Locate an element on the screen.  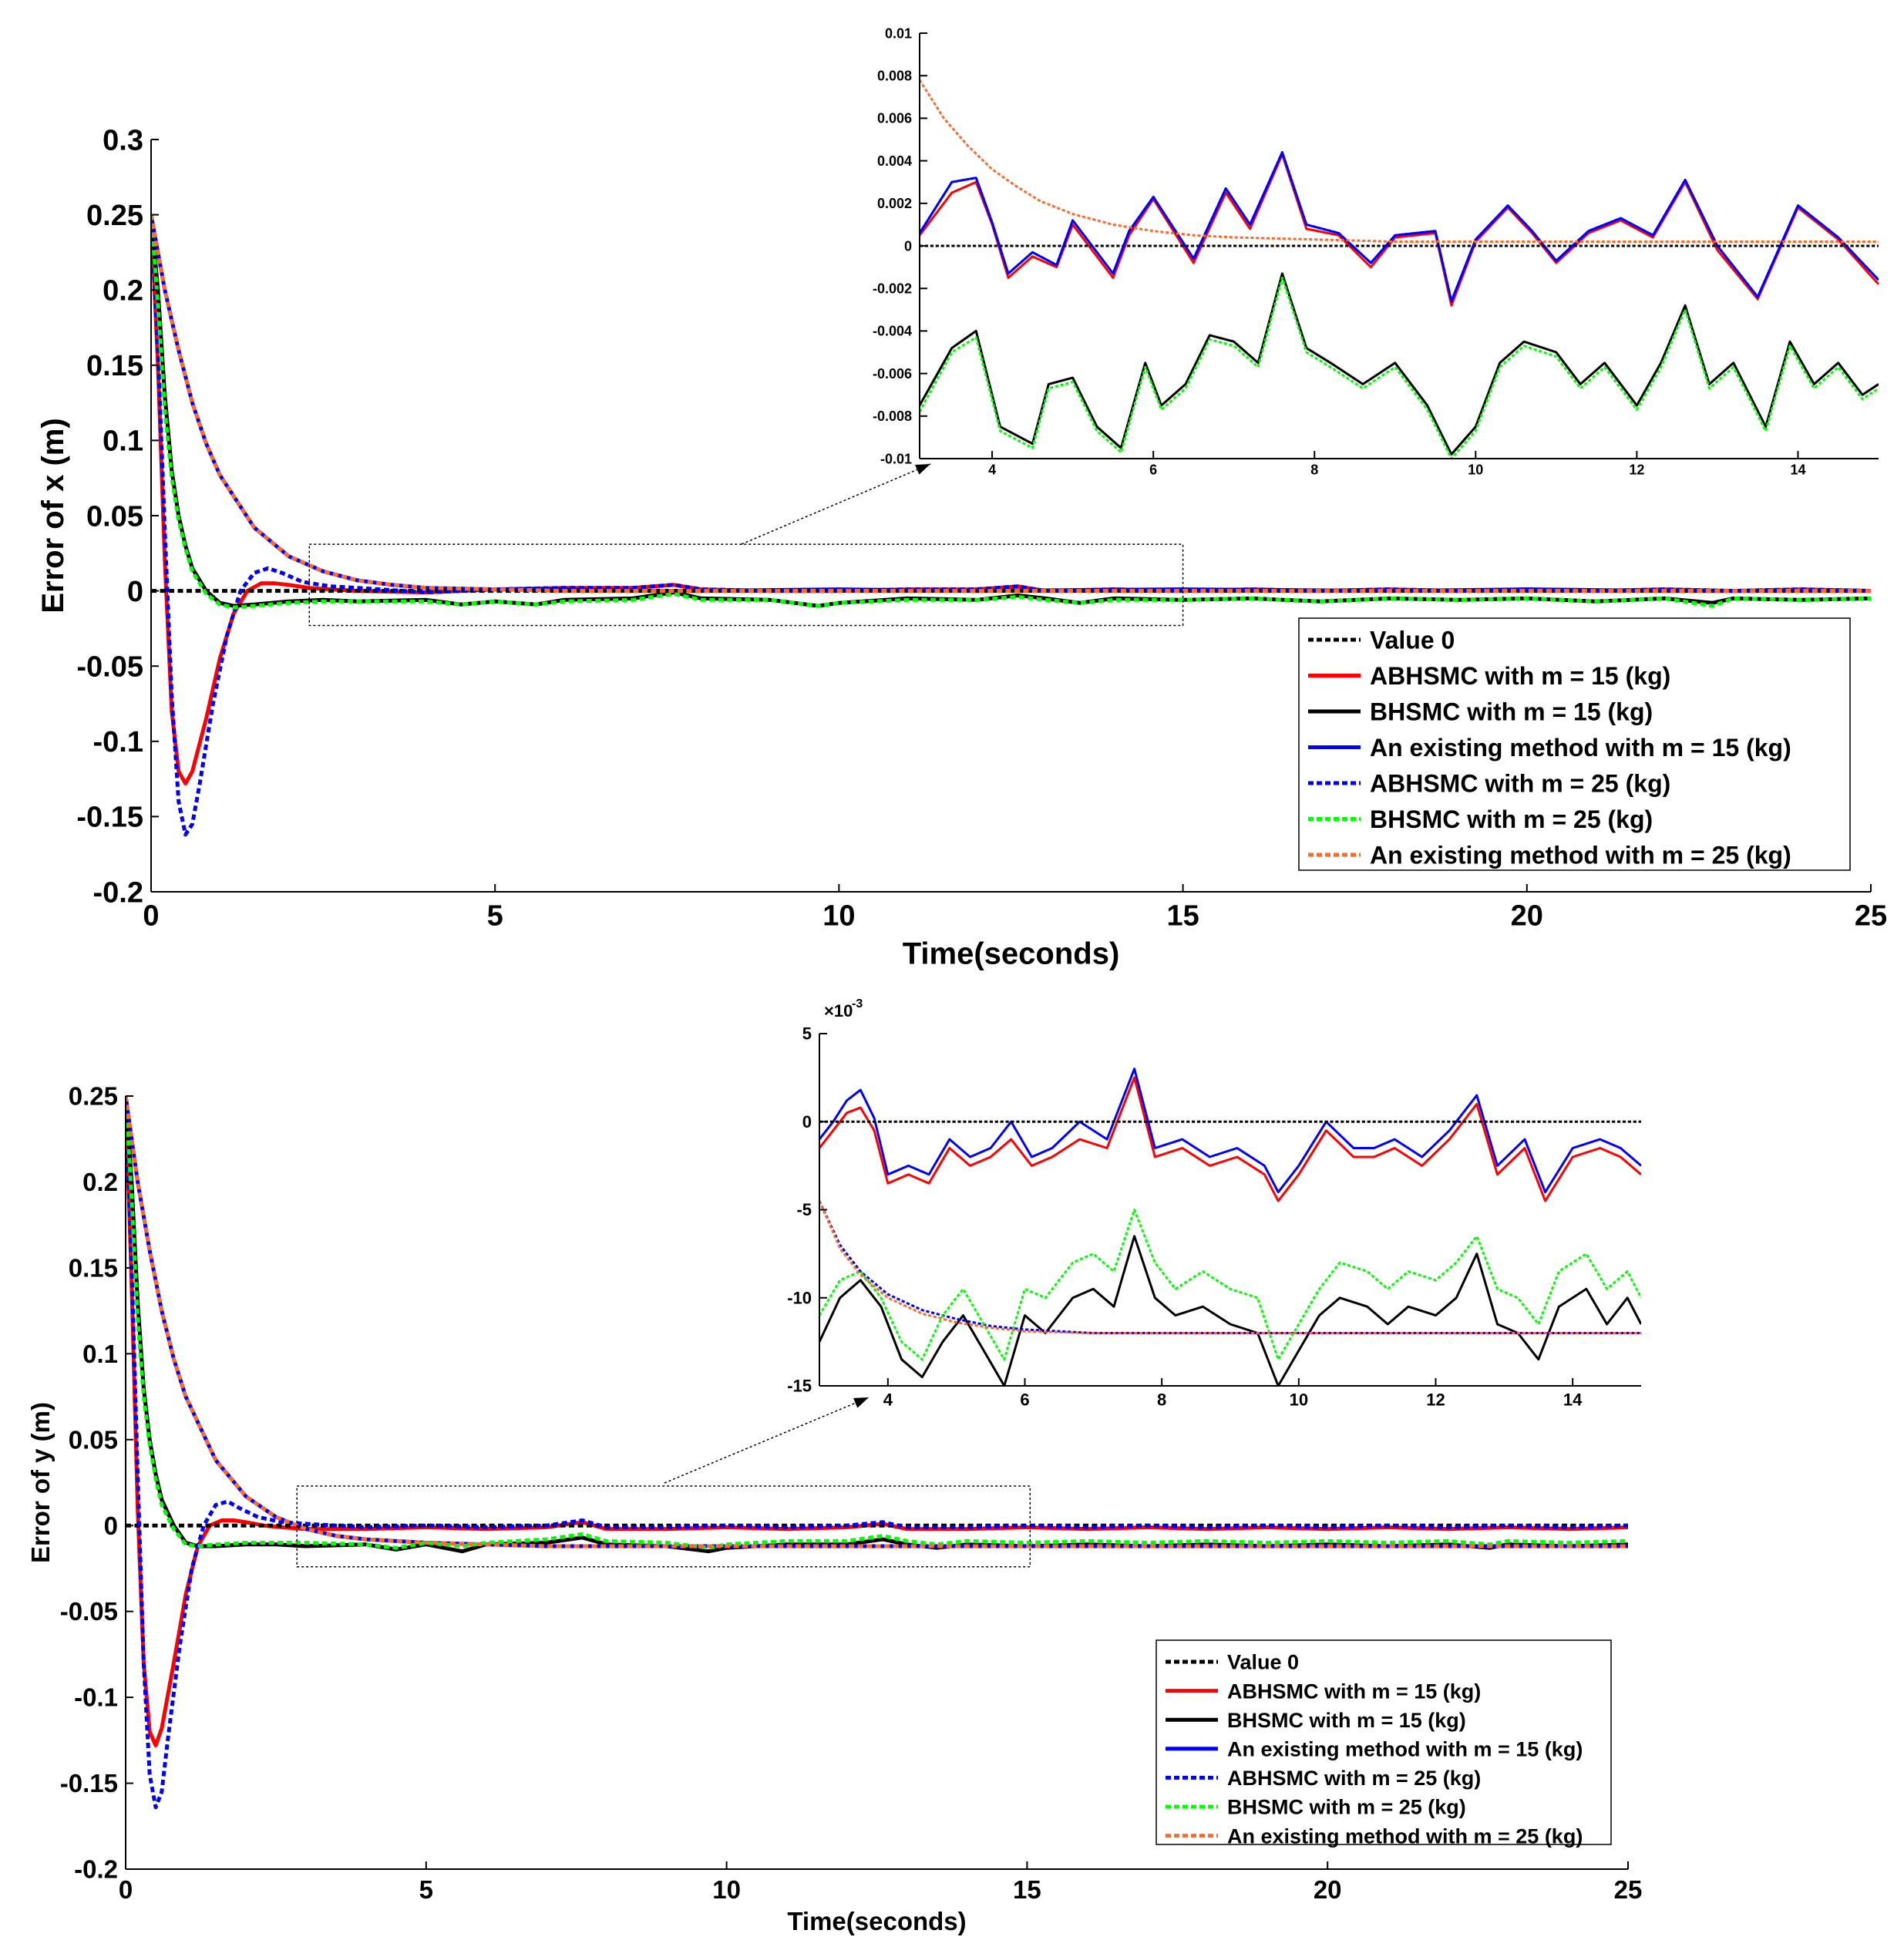
y-tick-label: -0.002 is located at coordinates (892, 289).